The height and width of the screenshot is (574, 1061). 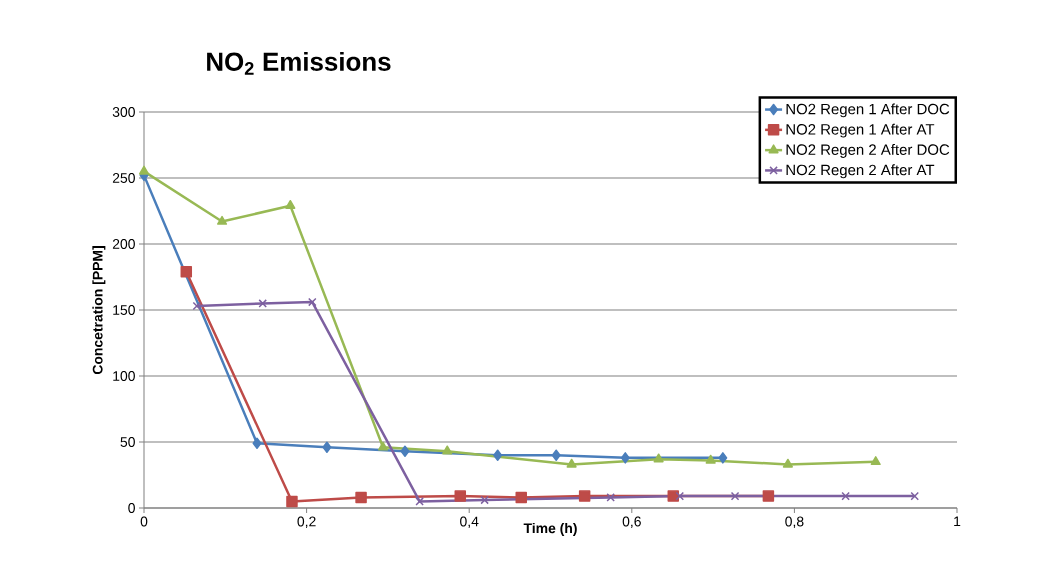 What do you see at coordinates (794, 522) in the screenshot?
I see `x-tick-label: 0,8` at bounding box center [794, 522].